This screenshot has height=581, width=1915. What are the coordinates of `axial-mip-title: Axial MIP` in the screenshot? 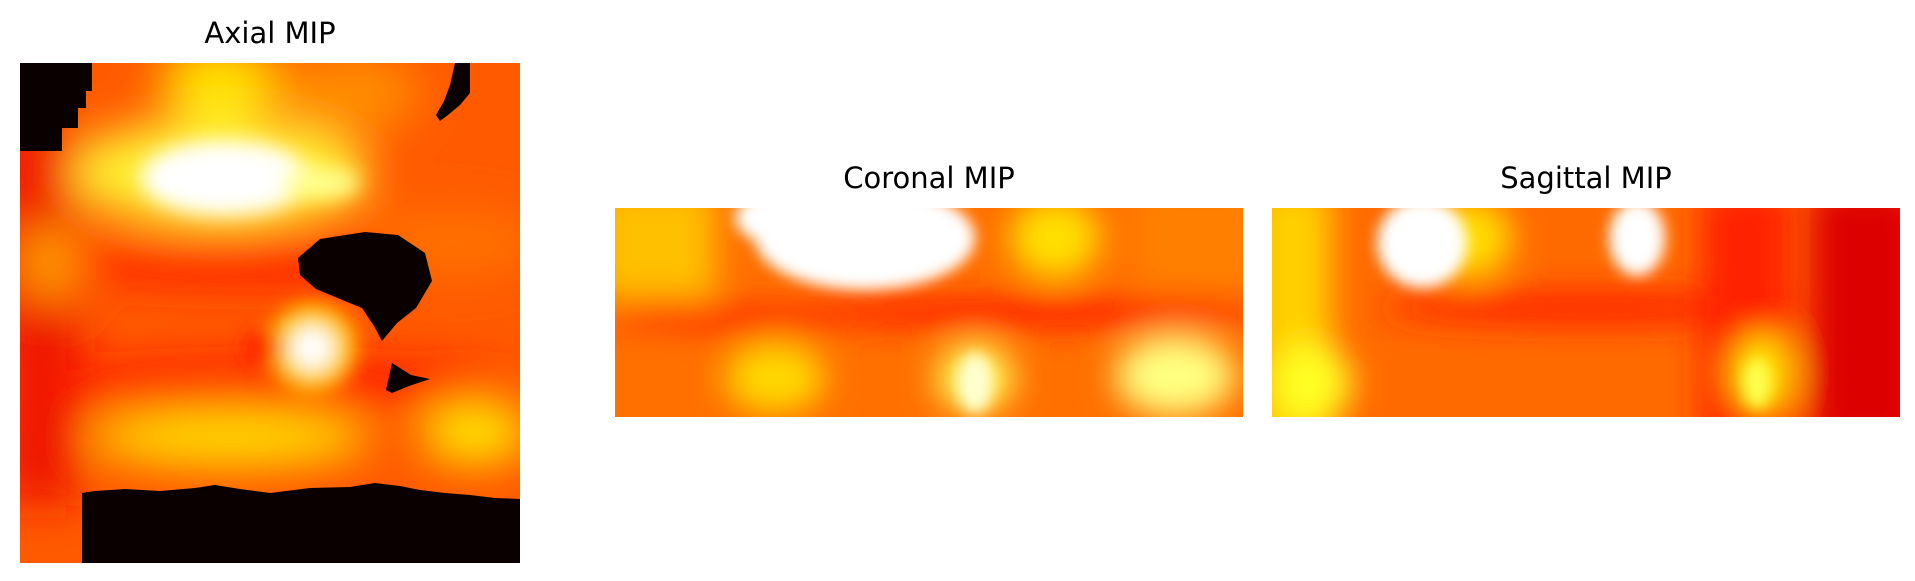 It's located at (270, 33).